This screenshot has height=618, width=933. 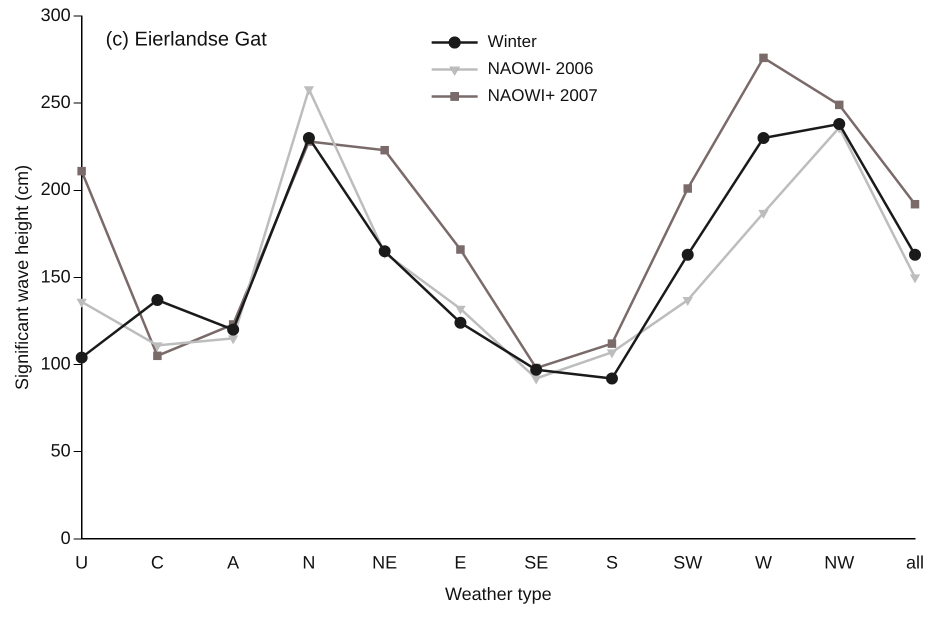 I want to click on x-tick-label: all, so click(x=915, y=562).